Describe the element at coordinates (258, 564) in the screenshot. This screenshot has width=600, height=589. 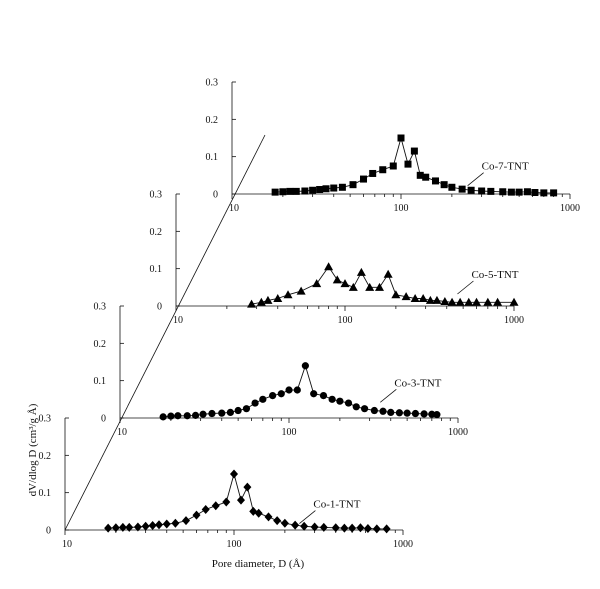
I see `x-axis-title: Pore diameter, D (Å)` at that location.